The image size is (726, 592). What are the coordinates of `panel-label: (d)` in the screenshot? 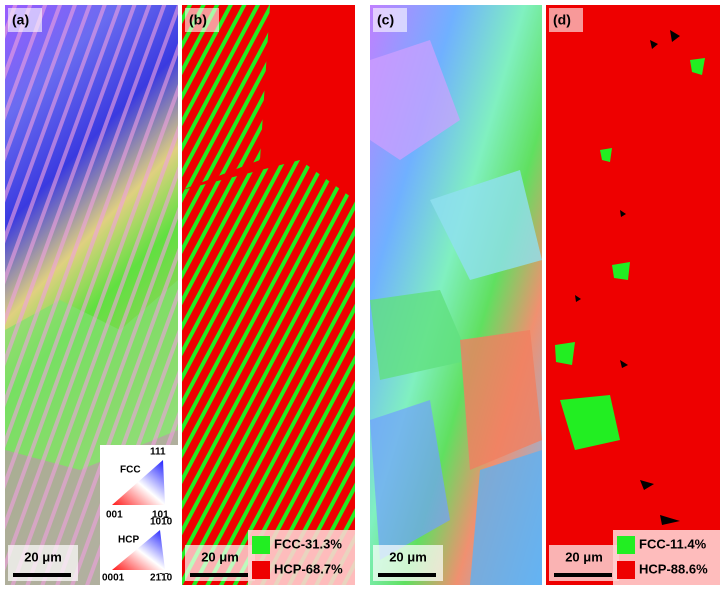 It's located at (562, 20).